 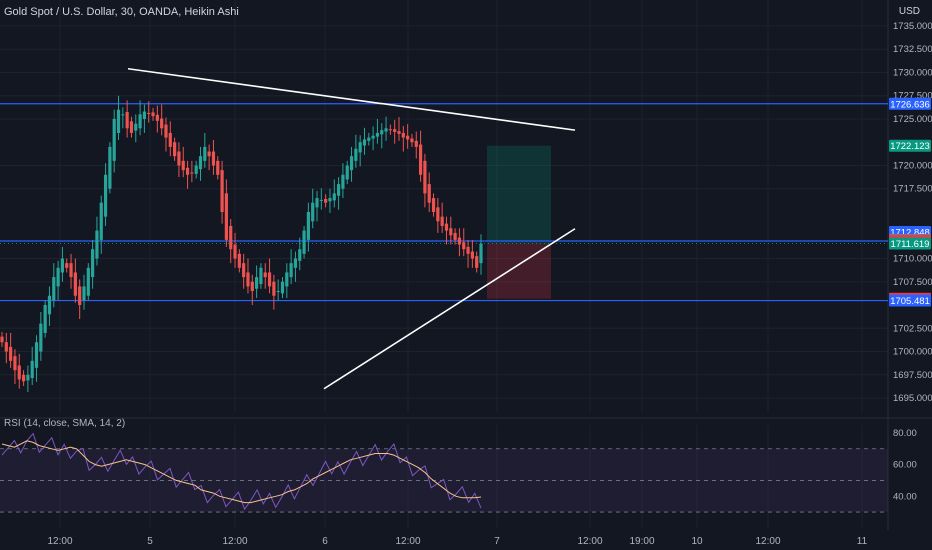 What do you see at coordinates (912, 282) in the screenshot?
I see `price-axis-tick: 1707.500` at bounding box center [912, 282].